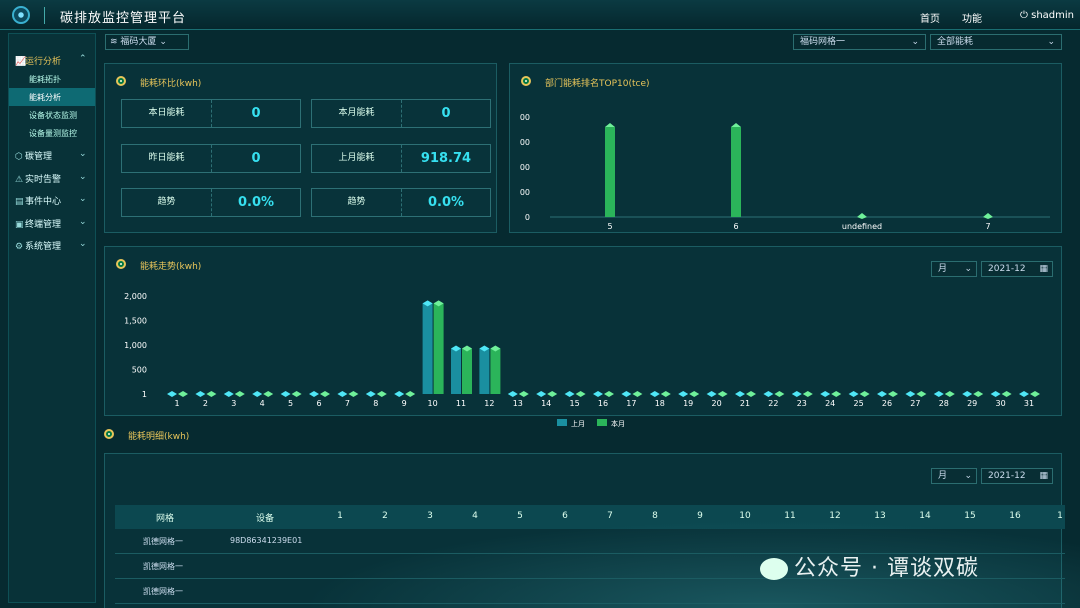 The height and width of the screenshot is (608, 1080). What do you see at coordinates (859, 403) in the screenshot?
I see `x-tick-label: 25` at bounding box center [859, 403].